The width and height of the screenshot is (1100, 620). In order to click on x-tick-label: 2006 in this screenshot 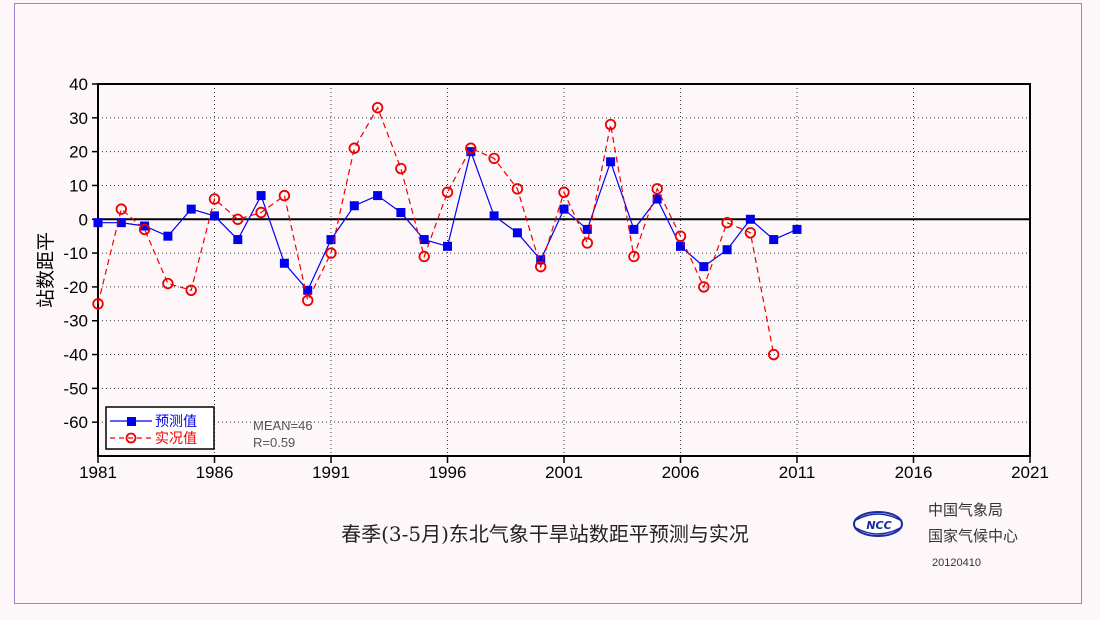, I will do `click(681, 472)`.